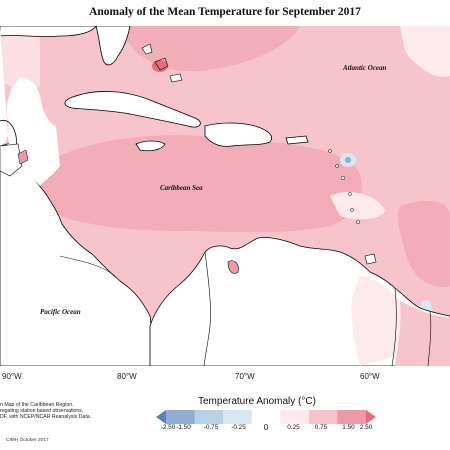 This screenshot has width=450, height=450. What do you see at coordinates (42, 411) in the screenshot?
I see `note-line: regating station based observations,` at bounding box center [42, 411].